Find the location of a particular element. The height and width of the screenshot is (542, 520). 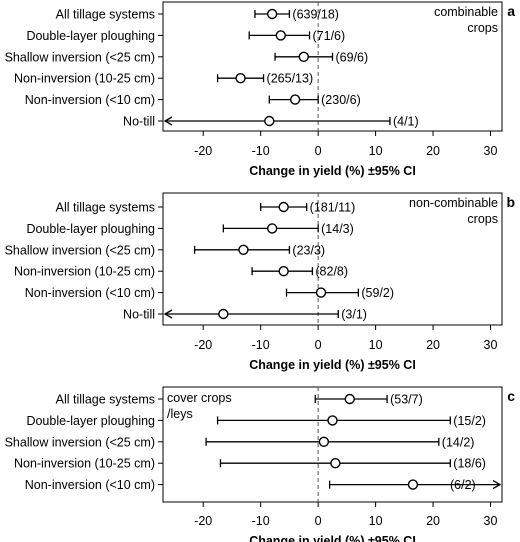

sample-size-label: (14/3) is located at coordinates (337, 229).